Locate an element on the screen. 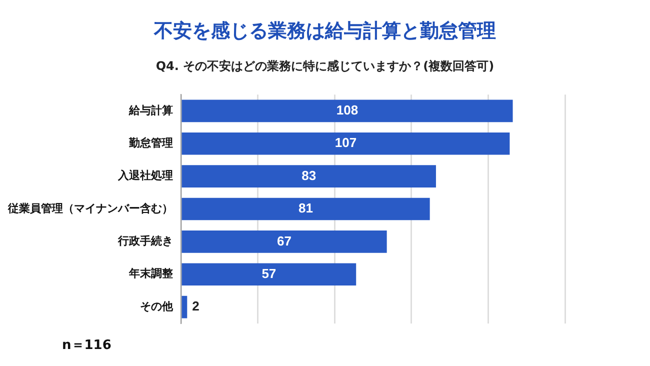  chart-title: 不安を感じる業務は給与計算と勤怠管理 is located at coordinates (324, 31).